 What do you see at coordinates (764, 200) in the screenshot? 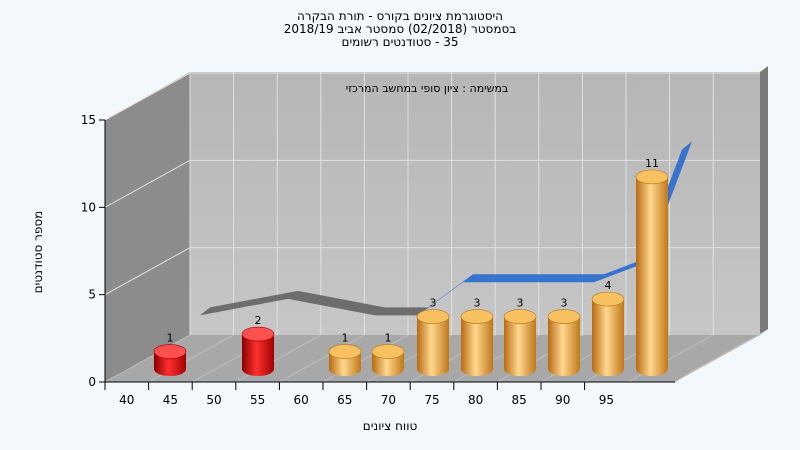
I see `back-wall-edge` at bounding box center [764, 200].